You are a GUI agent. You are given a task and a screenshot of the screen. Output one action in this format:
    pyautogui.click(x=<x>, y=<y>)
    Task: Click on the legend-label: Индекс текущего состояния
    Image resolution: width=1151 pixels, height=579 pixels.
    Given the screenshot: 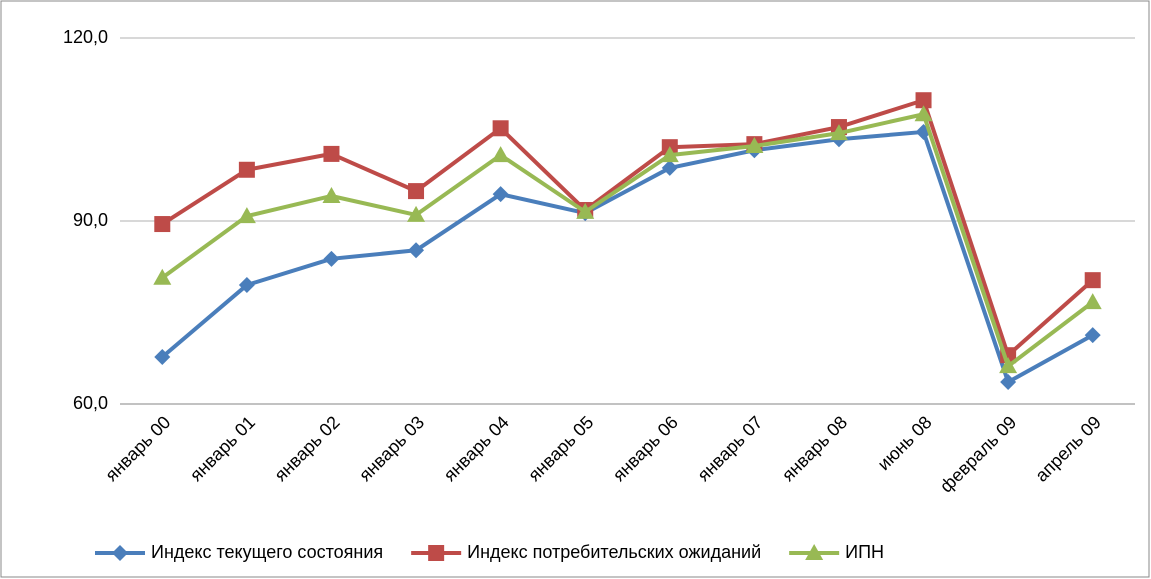 What is the action you would take?
    pyautogui.click(x=267, y=552)
    